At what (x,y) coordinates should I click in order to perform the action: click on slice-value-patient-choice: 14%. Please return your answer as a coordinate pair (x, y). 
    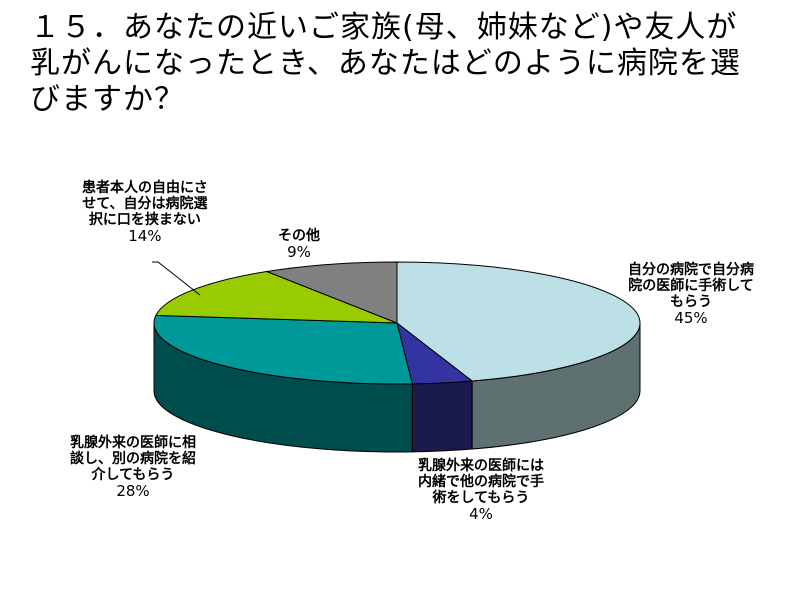
    Looking at the image, I should click on (145, 236).